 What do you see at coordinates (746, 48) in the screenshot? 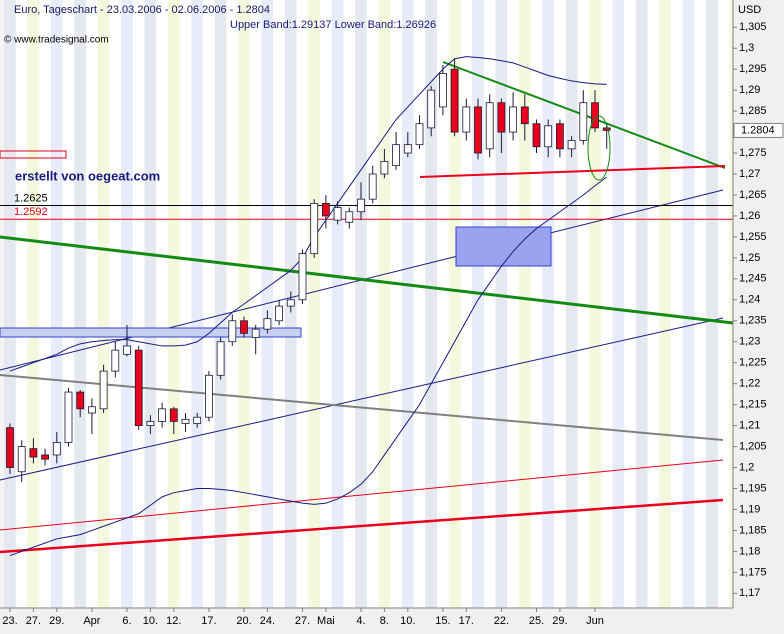
I see `y-tick-label: 1,3` at bounding box center [746, 48].